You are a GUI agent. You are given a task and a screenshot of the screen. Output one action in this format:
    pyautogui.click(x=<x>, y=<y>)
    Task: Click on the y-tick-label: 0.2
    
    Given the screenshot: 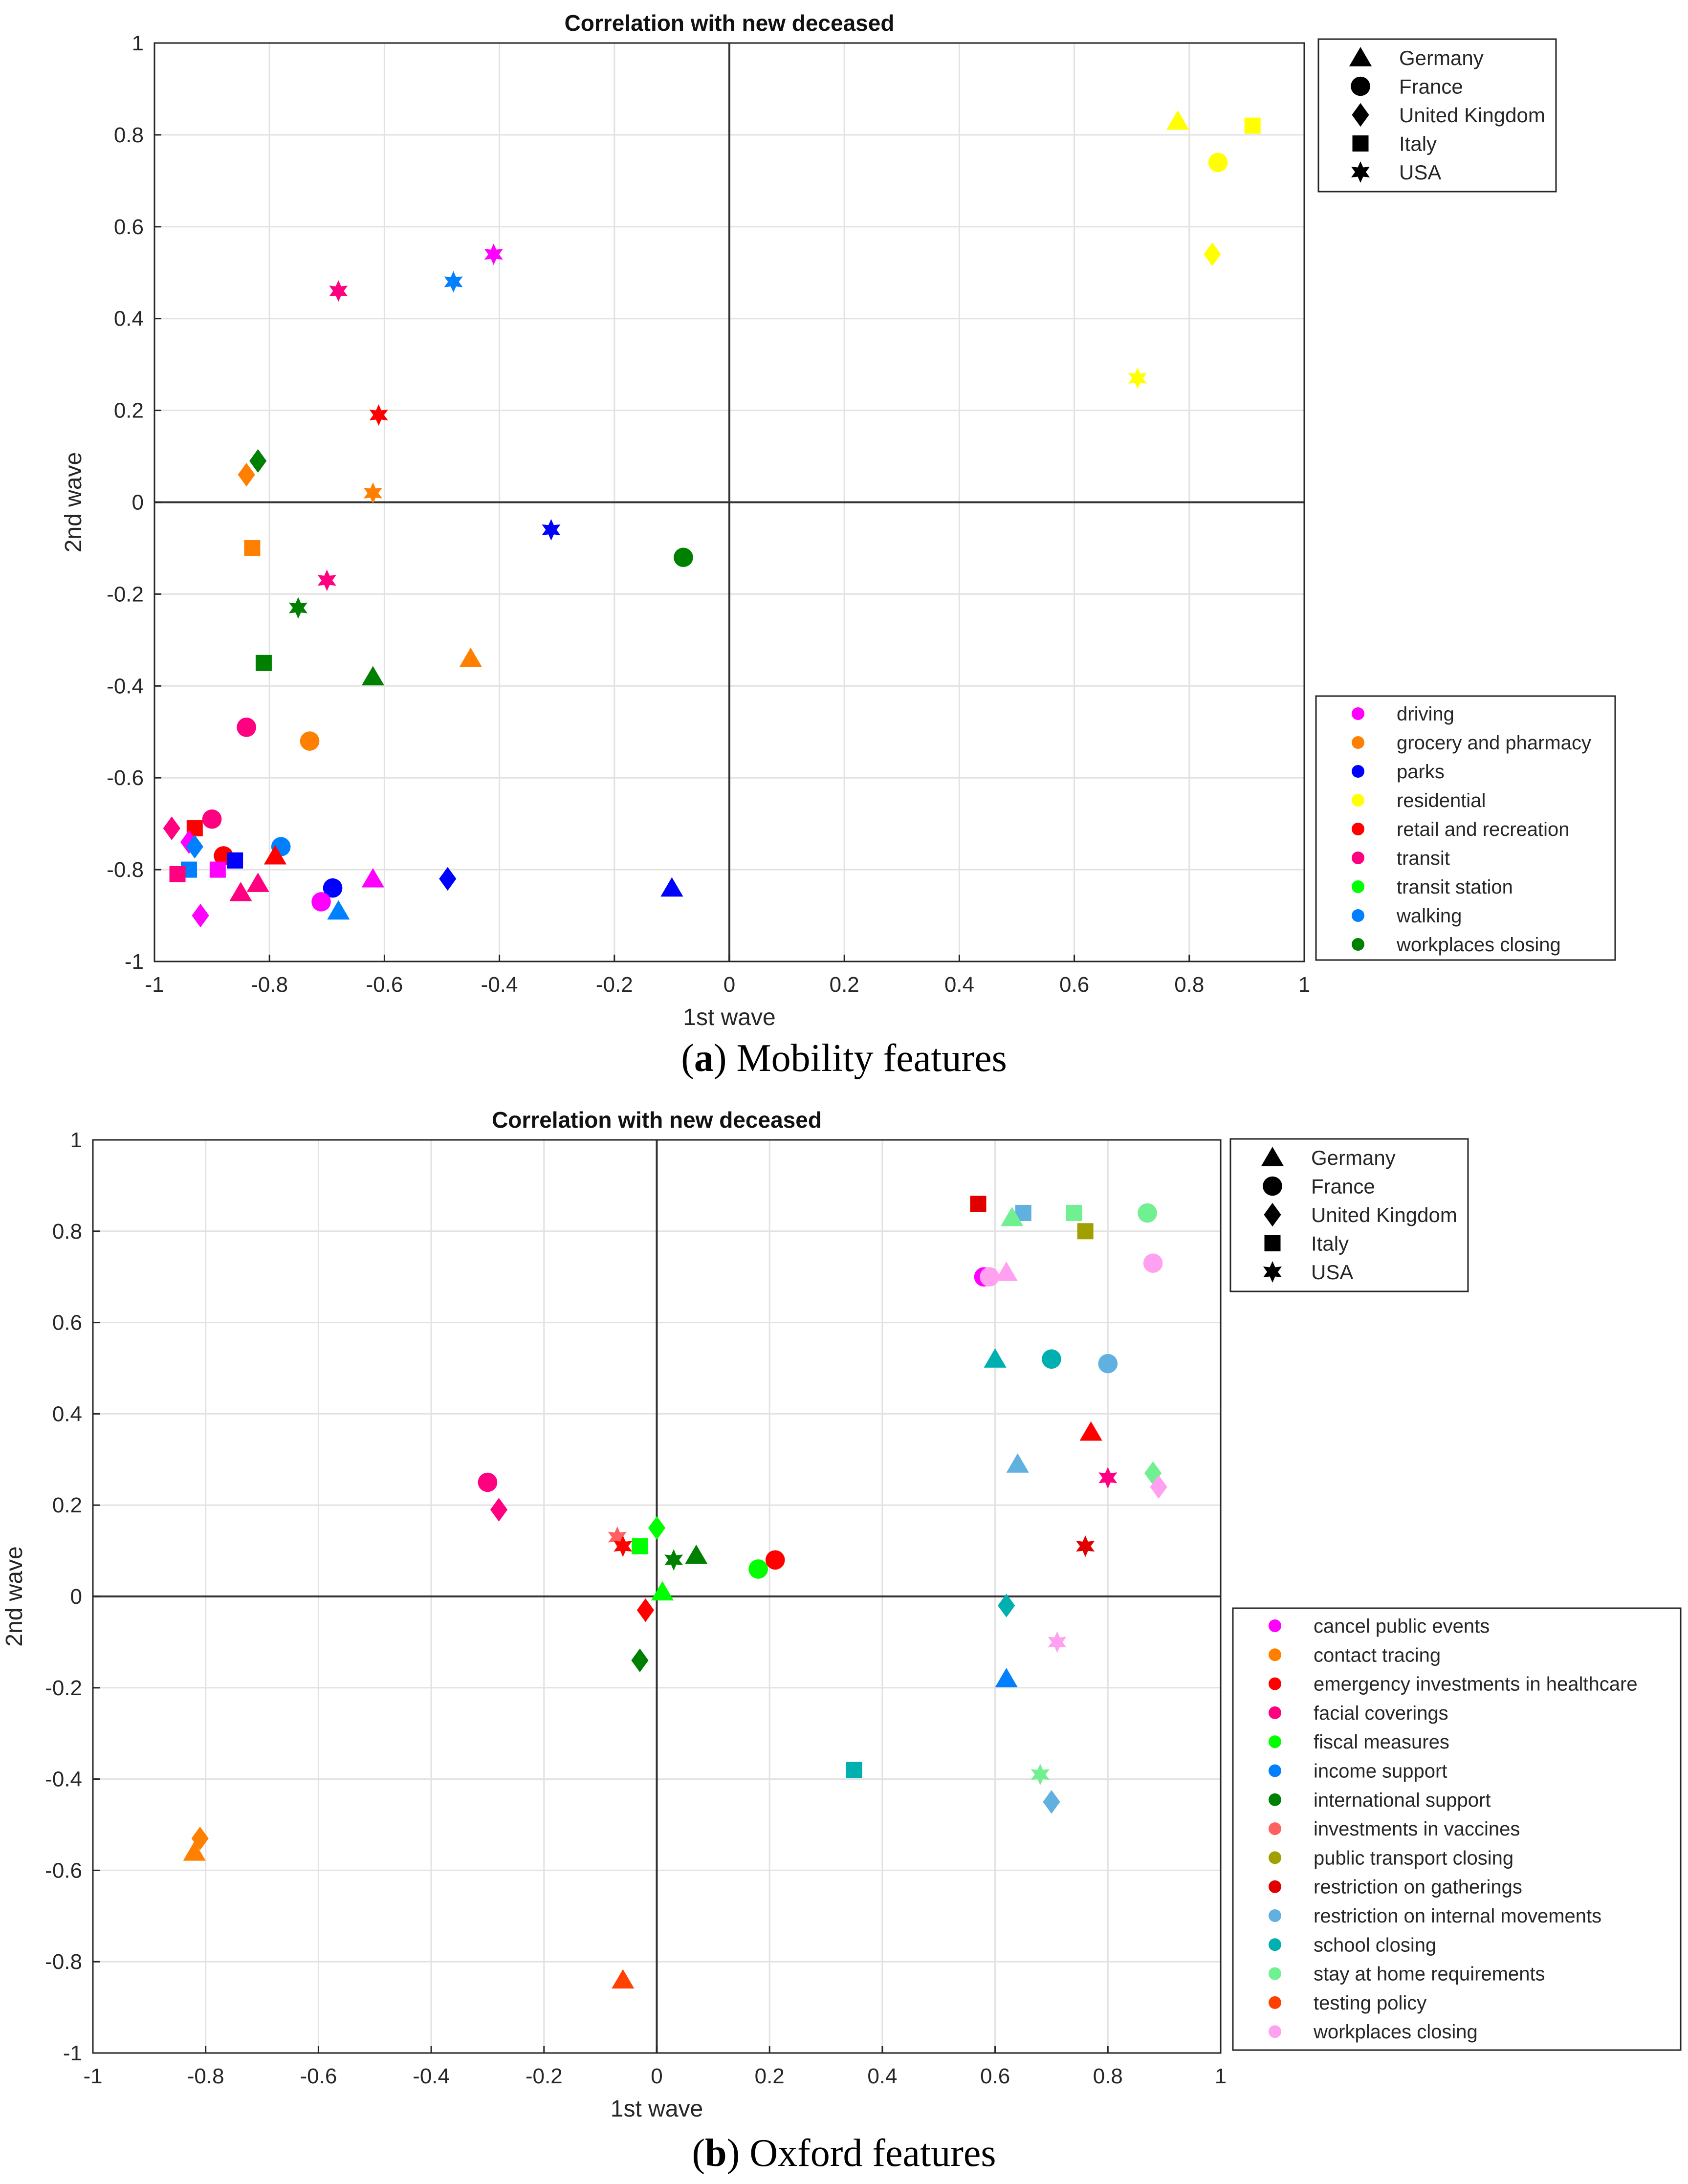 What is the action you would take?
    pyautogui.click(x=129, y=411)
    